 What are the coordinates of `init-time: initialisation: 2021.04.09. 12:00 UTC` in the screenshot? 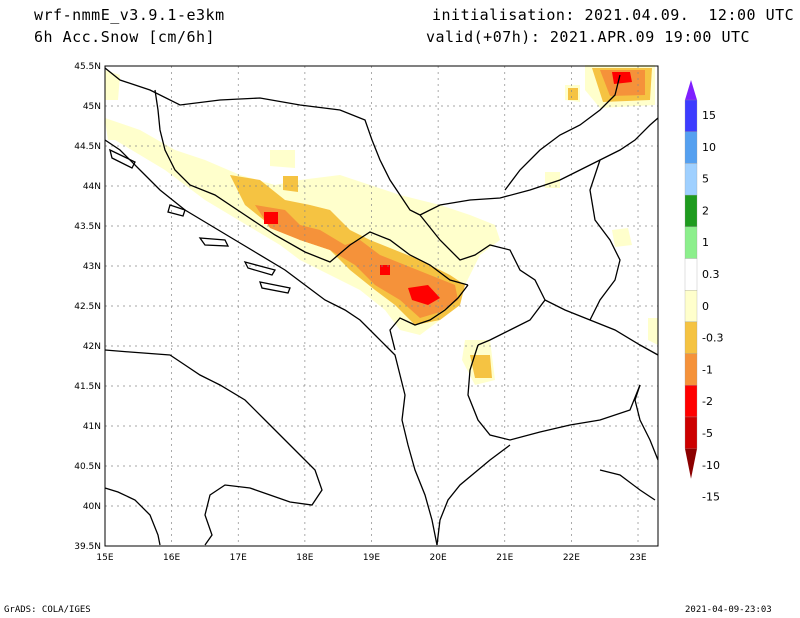 It's located at (613, 15).